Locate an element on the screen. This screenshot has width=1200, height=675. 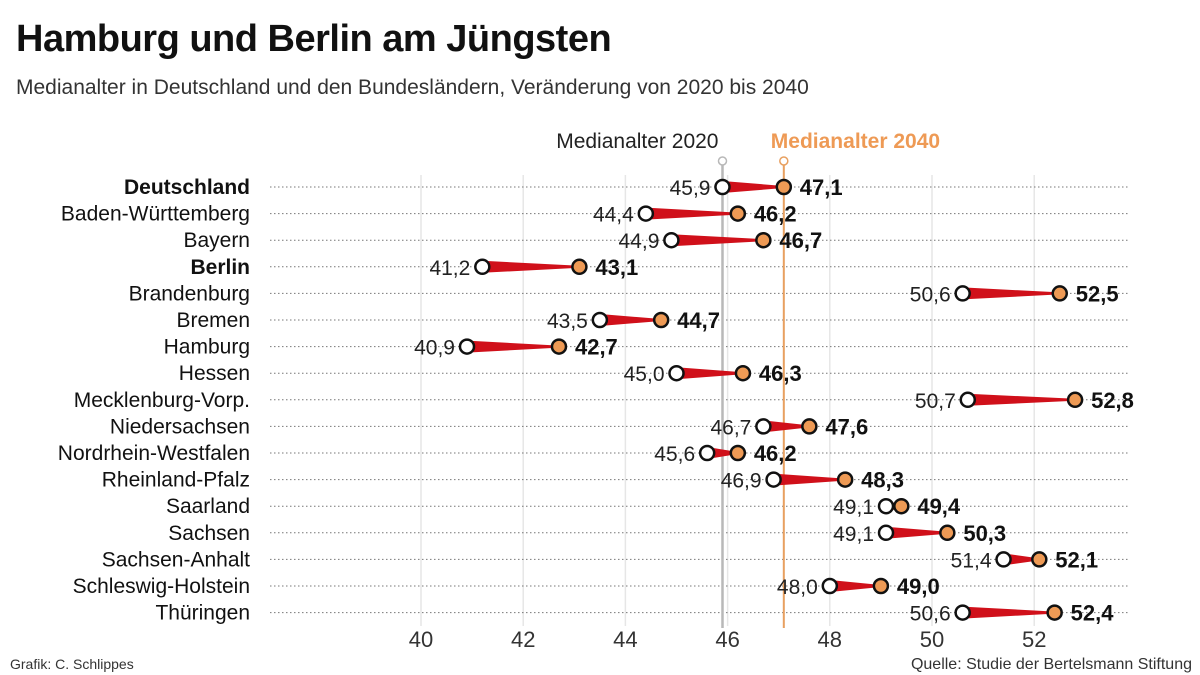
value-label-2020: 41,2 is located at coordinates (449, 268).